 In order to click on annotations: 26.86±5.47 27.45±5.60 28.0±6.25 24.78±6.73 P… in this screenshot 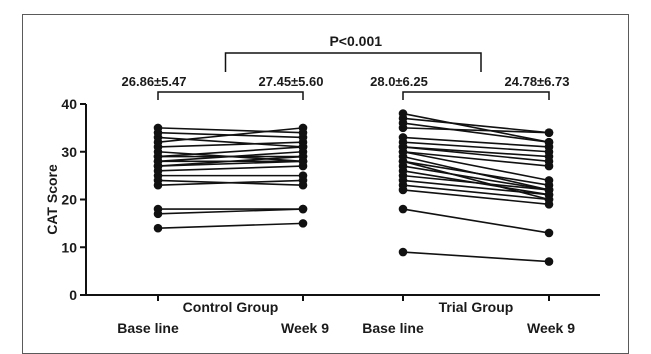, I will do `click(346, 66)`.